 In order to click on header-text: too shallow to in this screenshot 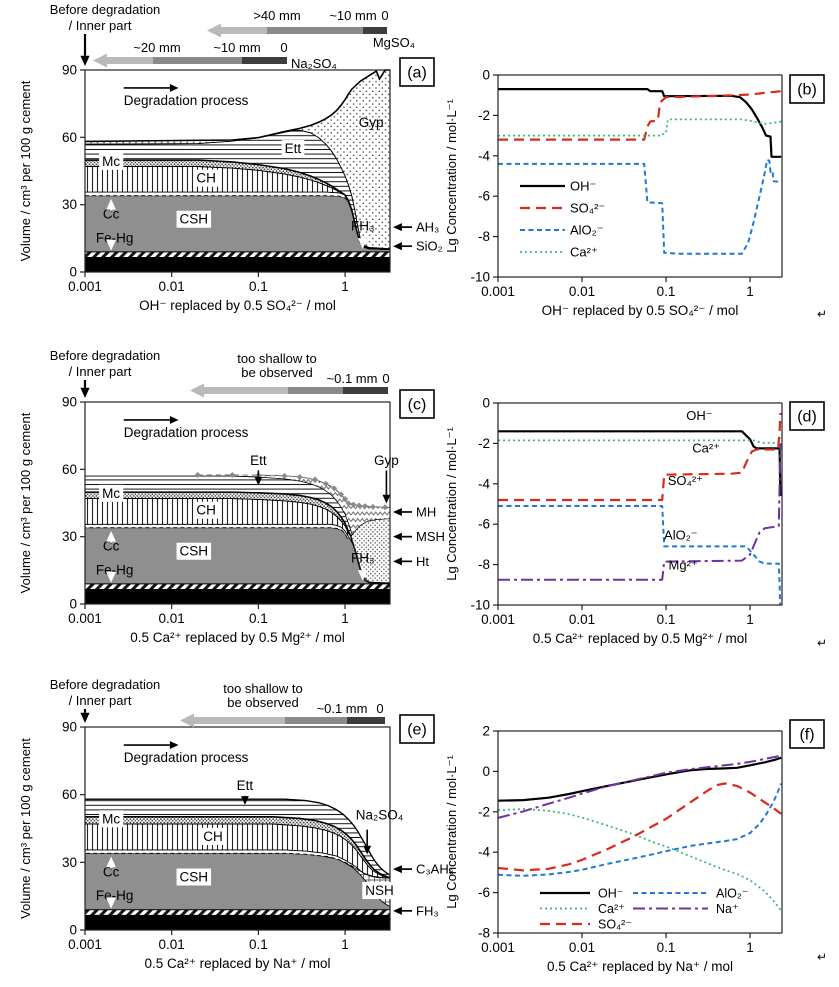, I will do `click(277, 358)`.